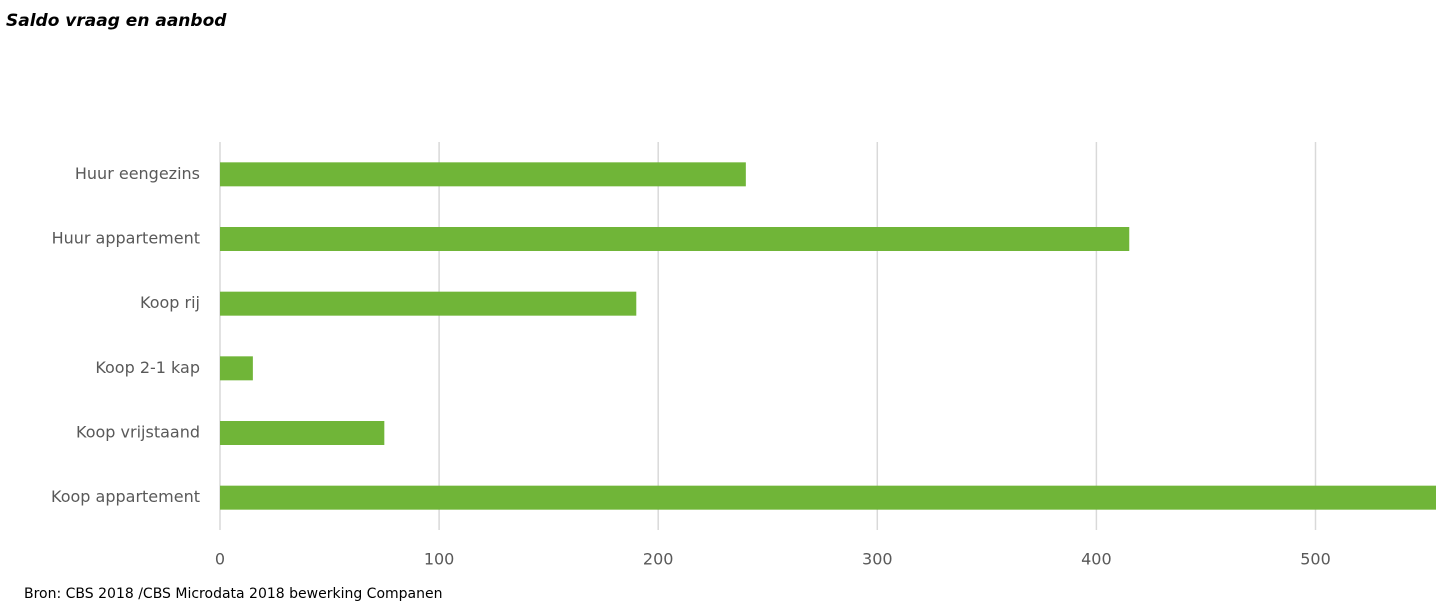 The height and width of the screenshot is (616, 1449). Describe the element at coordinates (147, 367) in the screenshot. I see `y-tick-label: Koop 2-1 kap` at that location.